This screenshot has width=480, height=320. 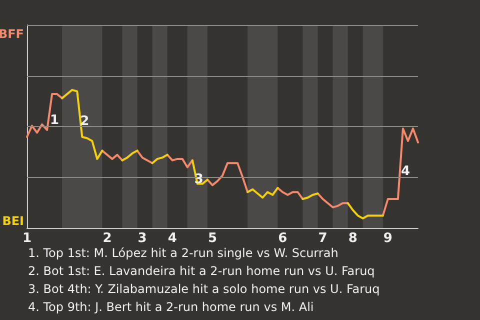 I want to click on annotation: 1, so click(x=55, y=120).